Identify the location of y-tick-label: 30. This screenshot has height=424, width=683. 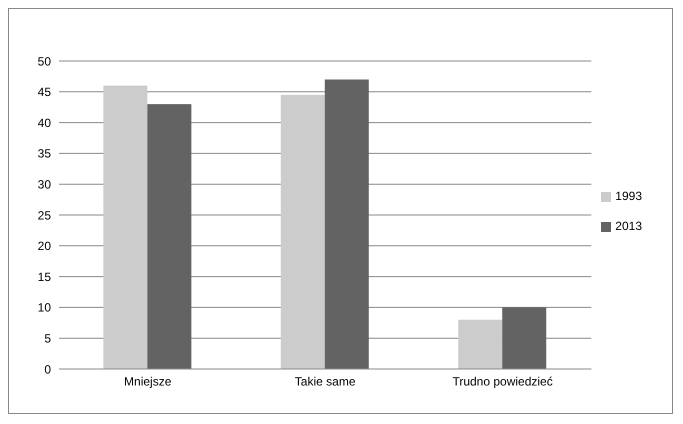
(45, 184).